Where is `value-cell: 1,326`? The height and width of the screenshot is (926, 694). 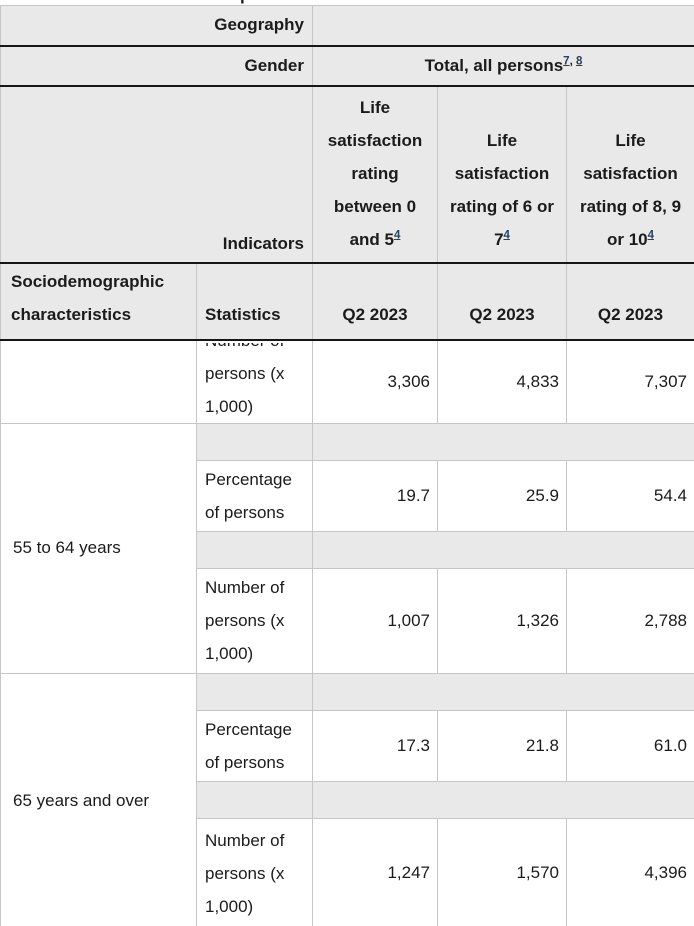
value-cell: 1,326 is located at coordinates (502, 621).